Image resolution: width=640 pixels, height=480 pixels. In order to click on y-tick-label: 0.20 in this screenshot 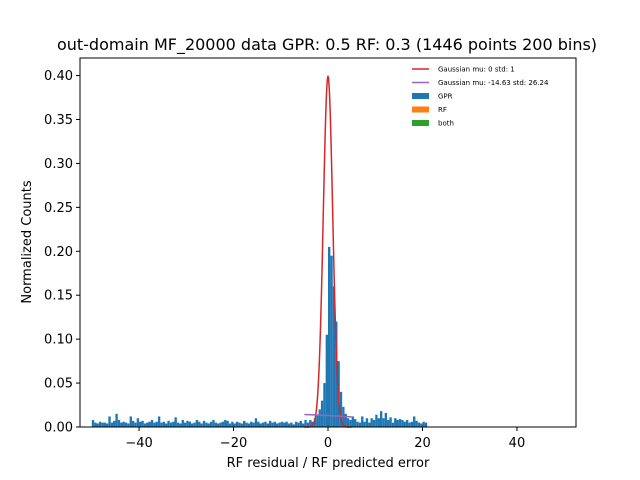, I will do `click(58, 252)`.